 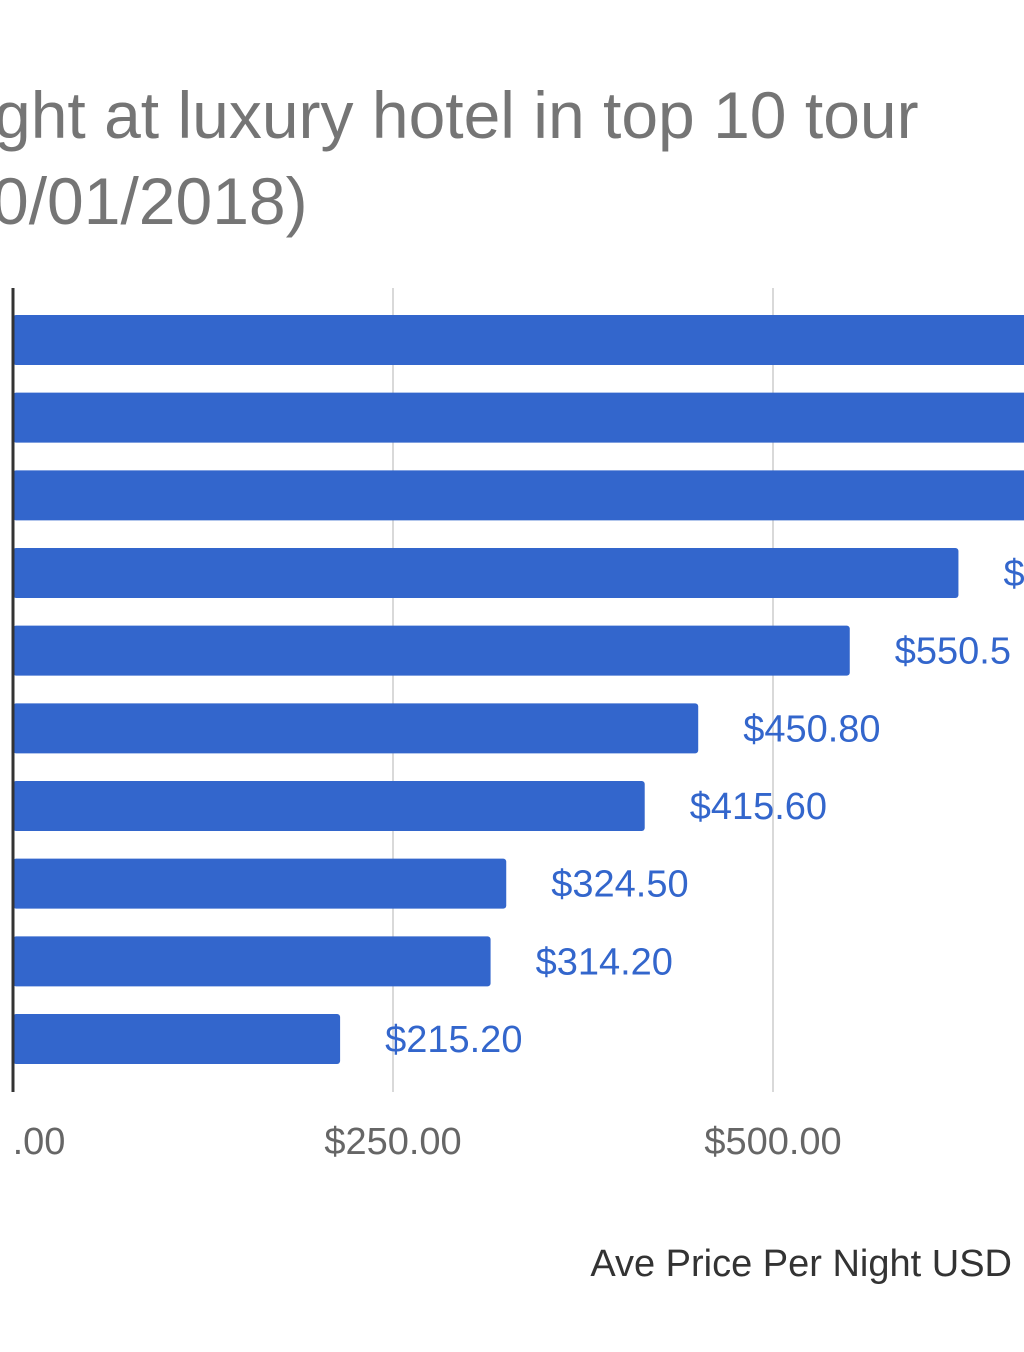 What do you see at coordinates (453, 1040) in the screenshot?
I see `data-label-10: $215.20` at bounding box center [453, 1040].